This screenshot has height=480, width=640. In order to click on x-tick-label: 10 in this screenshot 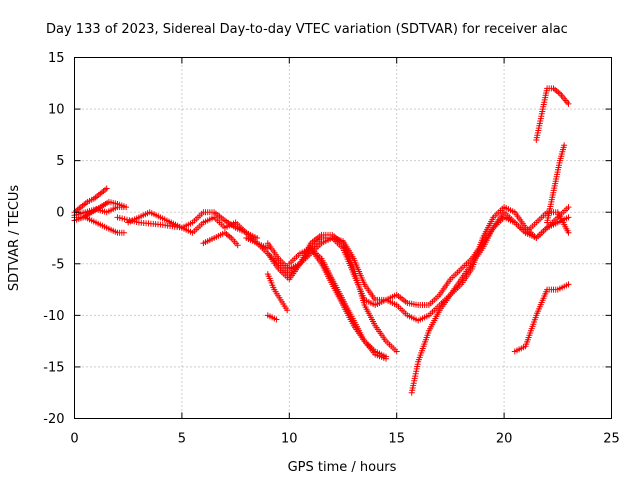, I will do `click(289, 439)`.